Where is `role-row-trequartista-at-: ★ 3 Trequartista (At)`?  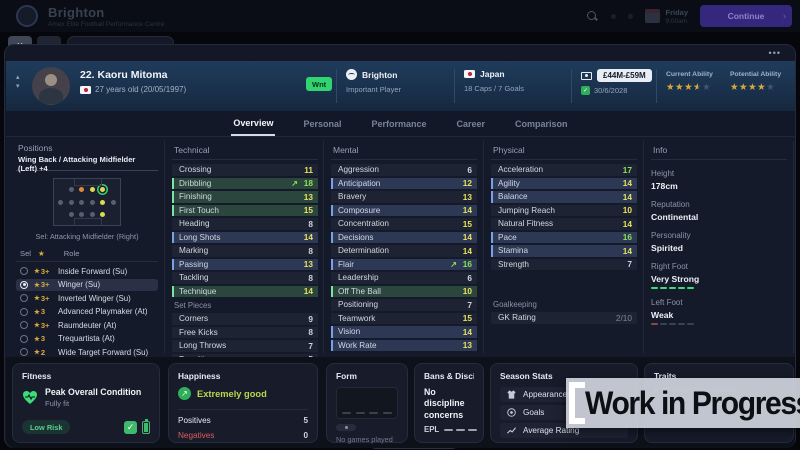
role-row-trequartista-at-: ★ 3 Trequartista (At) is located at coordinates (87, 339).